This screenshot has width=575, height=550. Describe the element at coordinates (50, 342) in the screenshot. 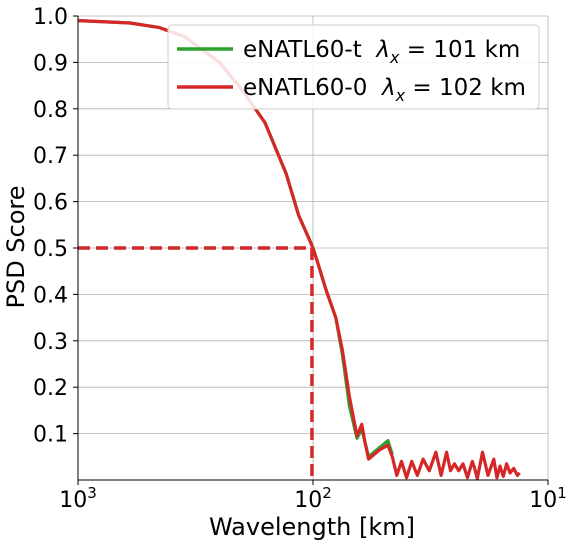

I see `y-tick-label: 0.3` at that location.